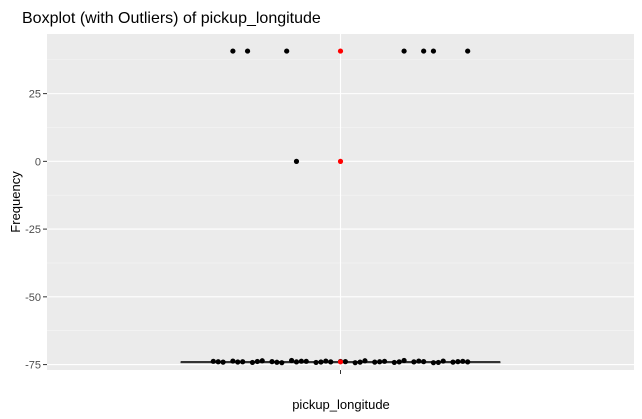 This screenshot has width=642, height=419. Describe the element at coordinates (33, 298) in the screenshot. I see `y-tick-label: -50` at that location.